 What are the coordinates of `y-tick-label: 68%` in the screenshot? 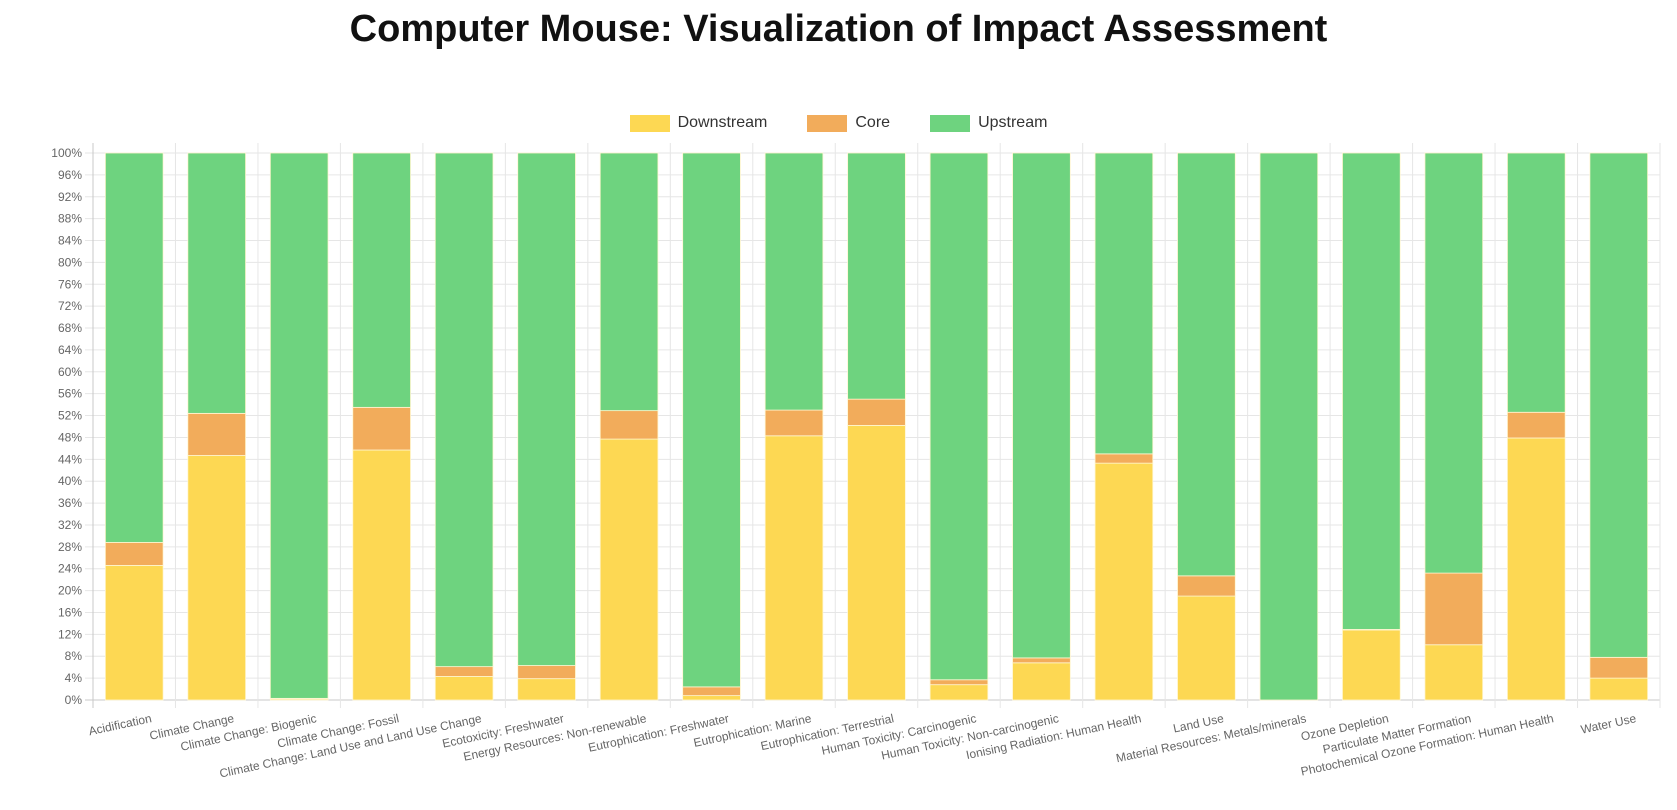 It's located at (70, 328).